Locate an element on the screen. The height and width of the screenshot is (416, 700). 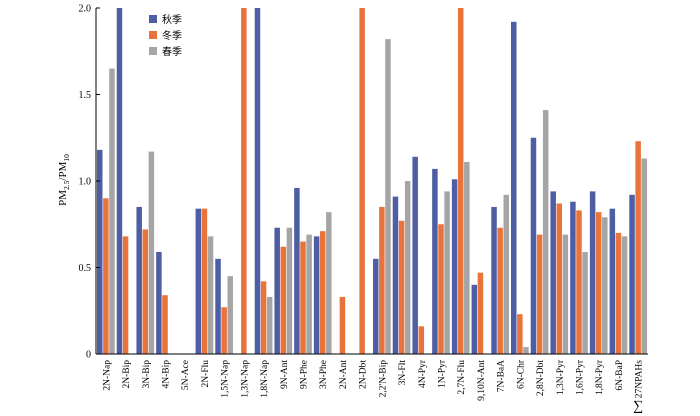
x-tick-label: 6N-BaP is located at coordinates (620, 375).